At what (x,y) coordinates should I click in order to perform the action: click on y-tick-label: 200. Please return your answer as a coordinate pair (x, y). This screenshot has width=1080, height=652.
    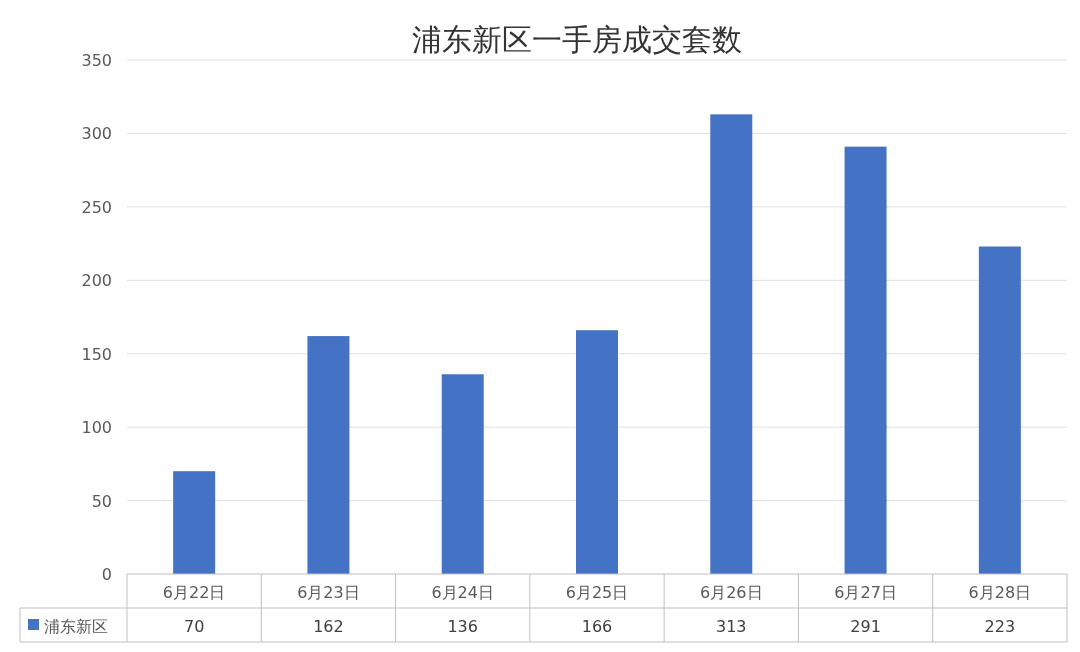
    Looking at the image, I should click on (96, 281).